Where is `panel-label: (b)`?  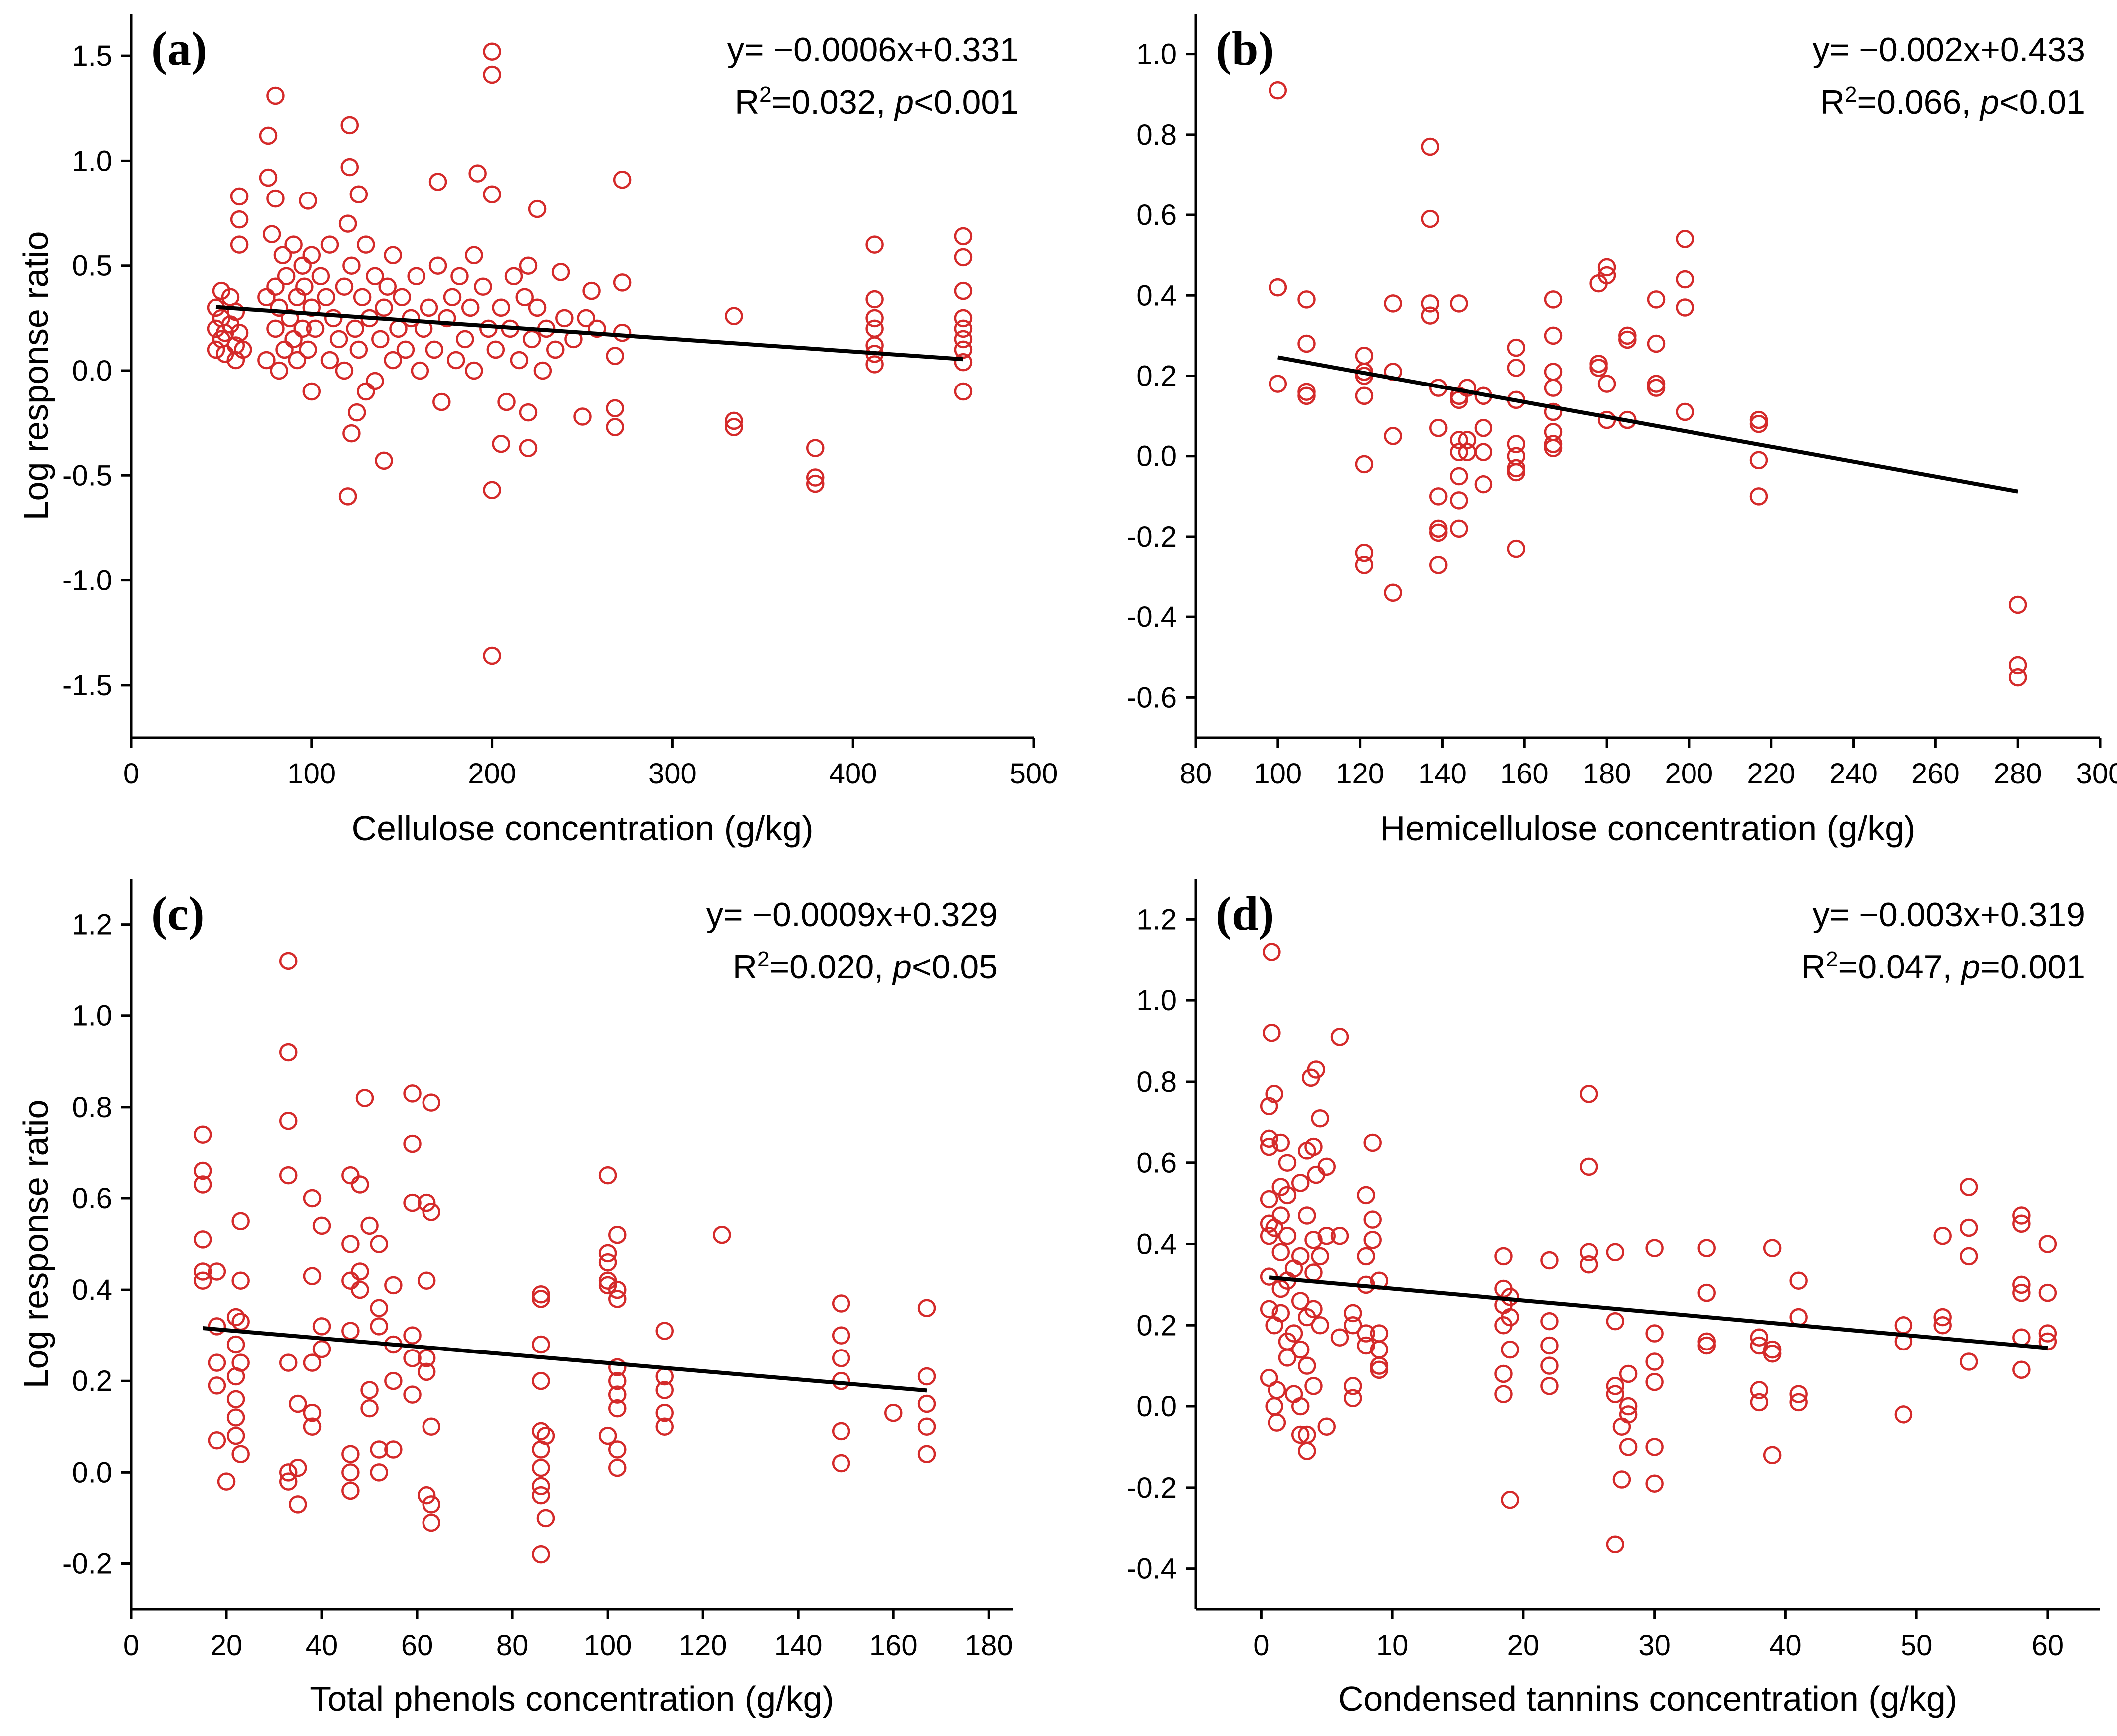
panel-label: (b) is located at coordinates (1245, 48).